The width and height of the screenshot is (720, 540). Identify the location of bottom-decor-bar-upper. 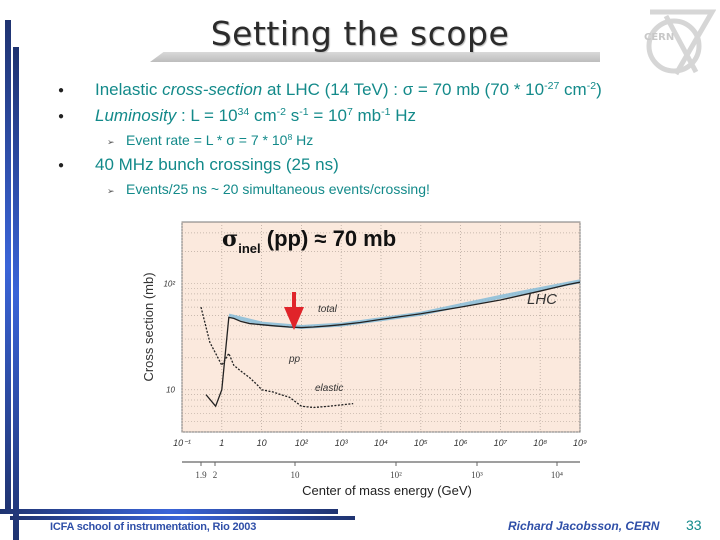
(169, 511).